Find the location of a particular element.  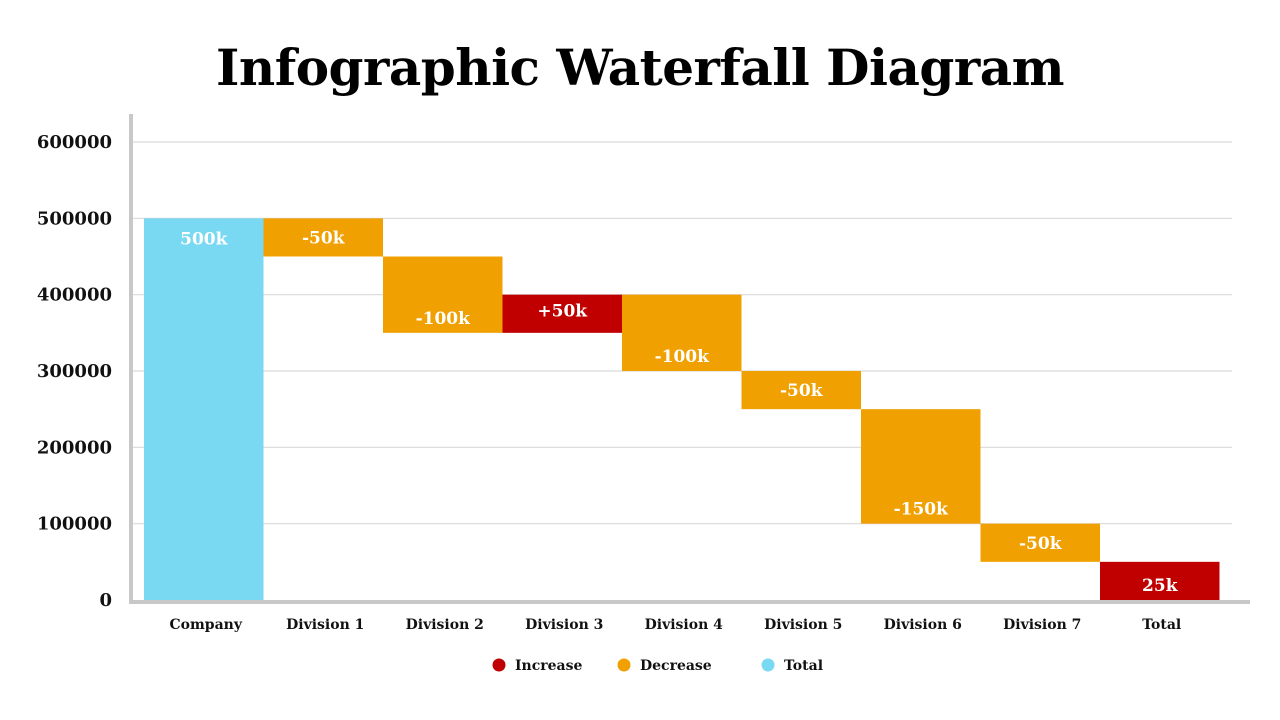

y-axis-tick-labels: 0 100000 200000 300000 400000 500000 600000 is located at coordinates (74, 371).